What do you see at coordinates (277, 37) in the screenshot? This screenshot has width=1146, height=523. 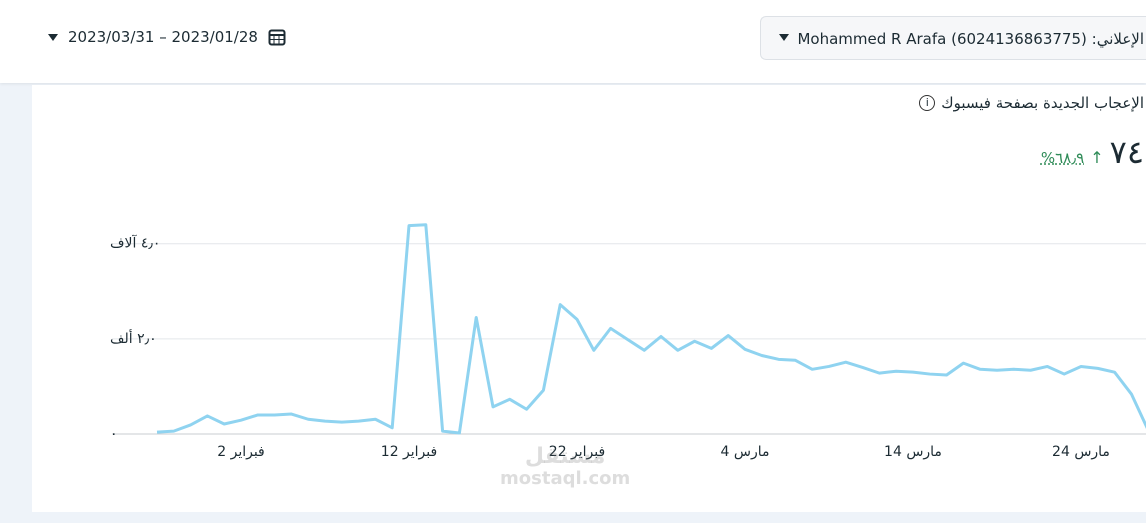 I see `calendar-icon` at bounding box center [277, 37].